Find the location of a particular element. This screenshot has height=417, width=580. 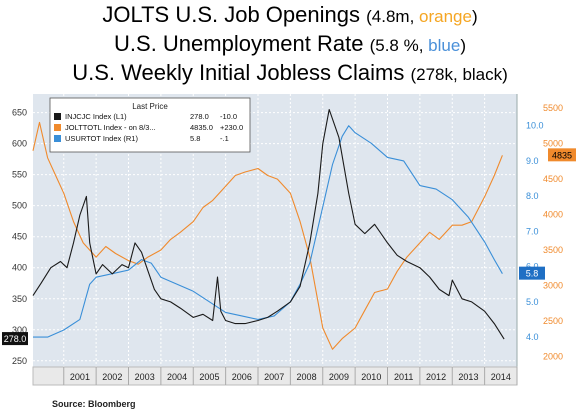

unemployment-last-marker-box is located at coordinates (532, 273).